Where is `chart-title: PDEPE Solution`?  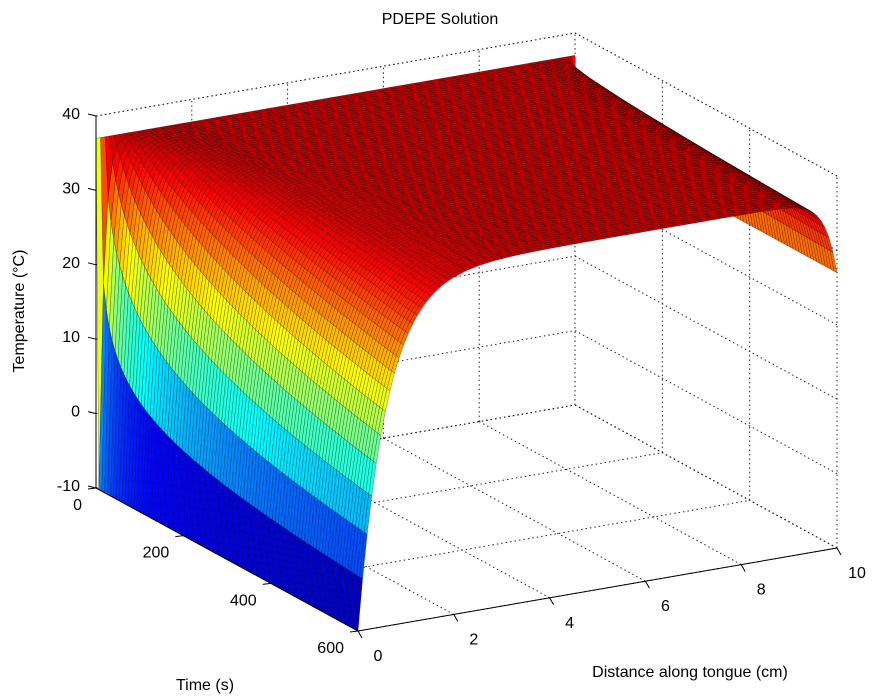
chart-title: PDEPE Solution is located at coordinates (440, 19).